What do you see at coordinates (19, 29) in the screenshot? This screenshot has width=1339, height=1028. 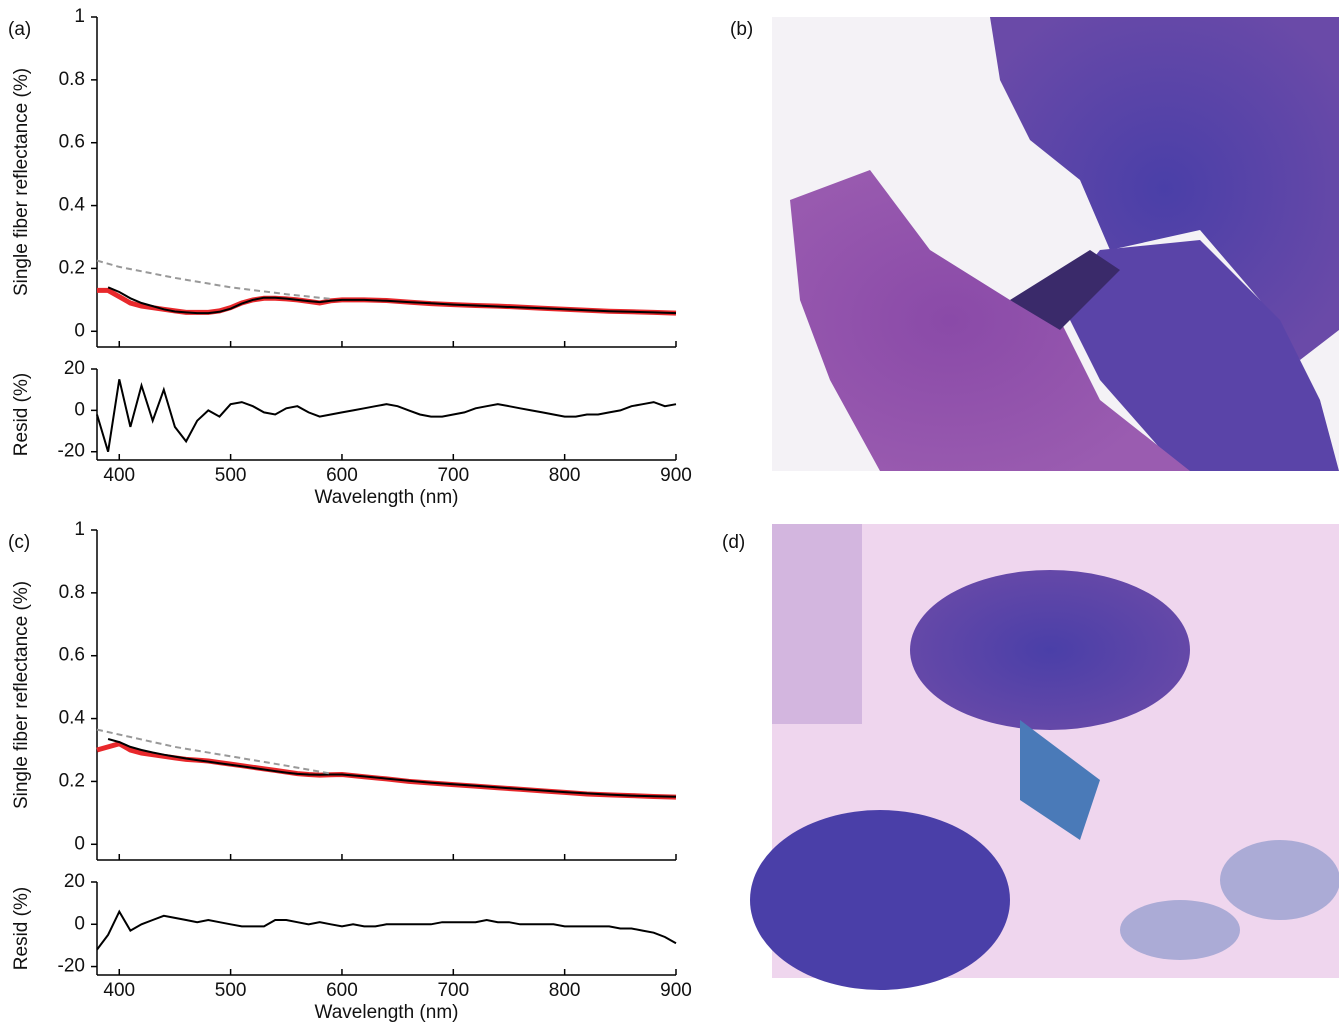 I see `panel-label: (a)` at bounding box center [19, 29].